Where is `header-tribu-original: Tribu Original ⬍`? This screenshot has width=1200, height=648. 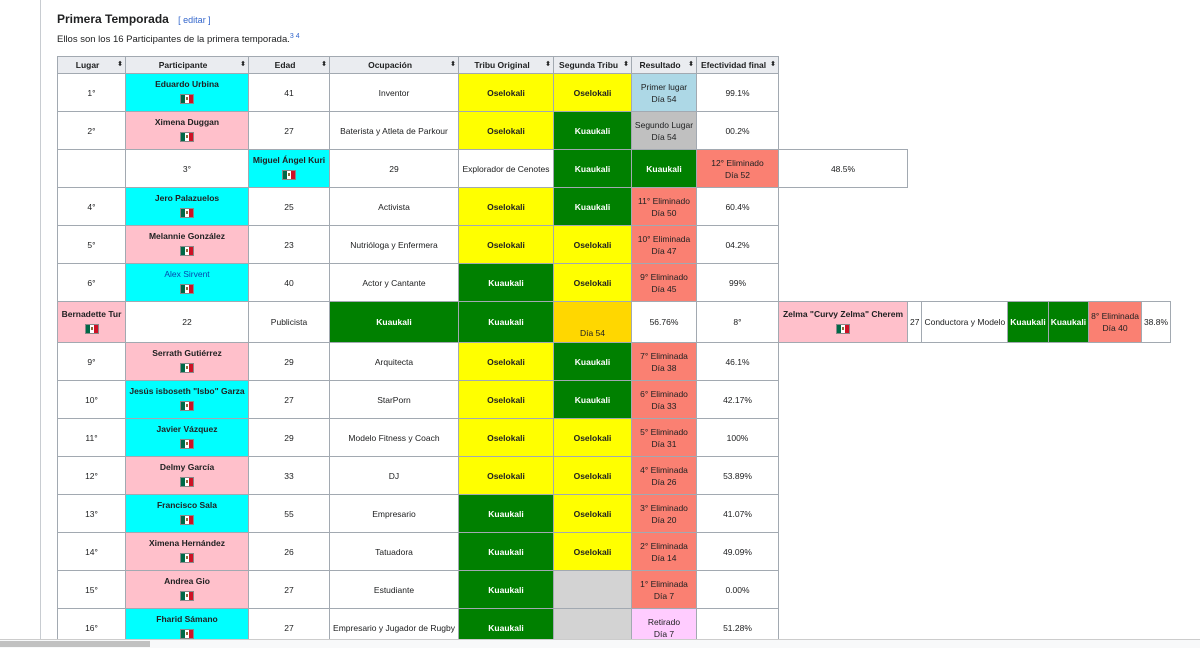
header-tribu-original: Tribu Original ⬍ is located at coordinates (506, 65).